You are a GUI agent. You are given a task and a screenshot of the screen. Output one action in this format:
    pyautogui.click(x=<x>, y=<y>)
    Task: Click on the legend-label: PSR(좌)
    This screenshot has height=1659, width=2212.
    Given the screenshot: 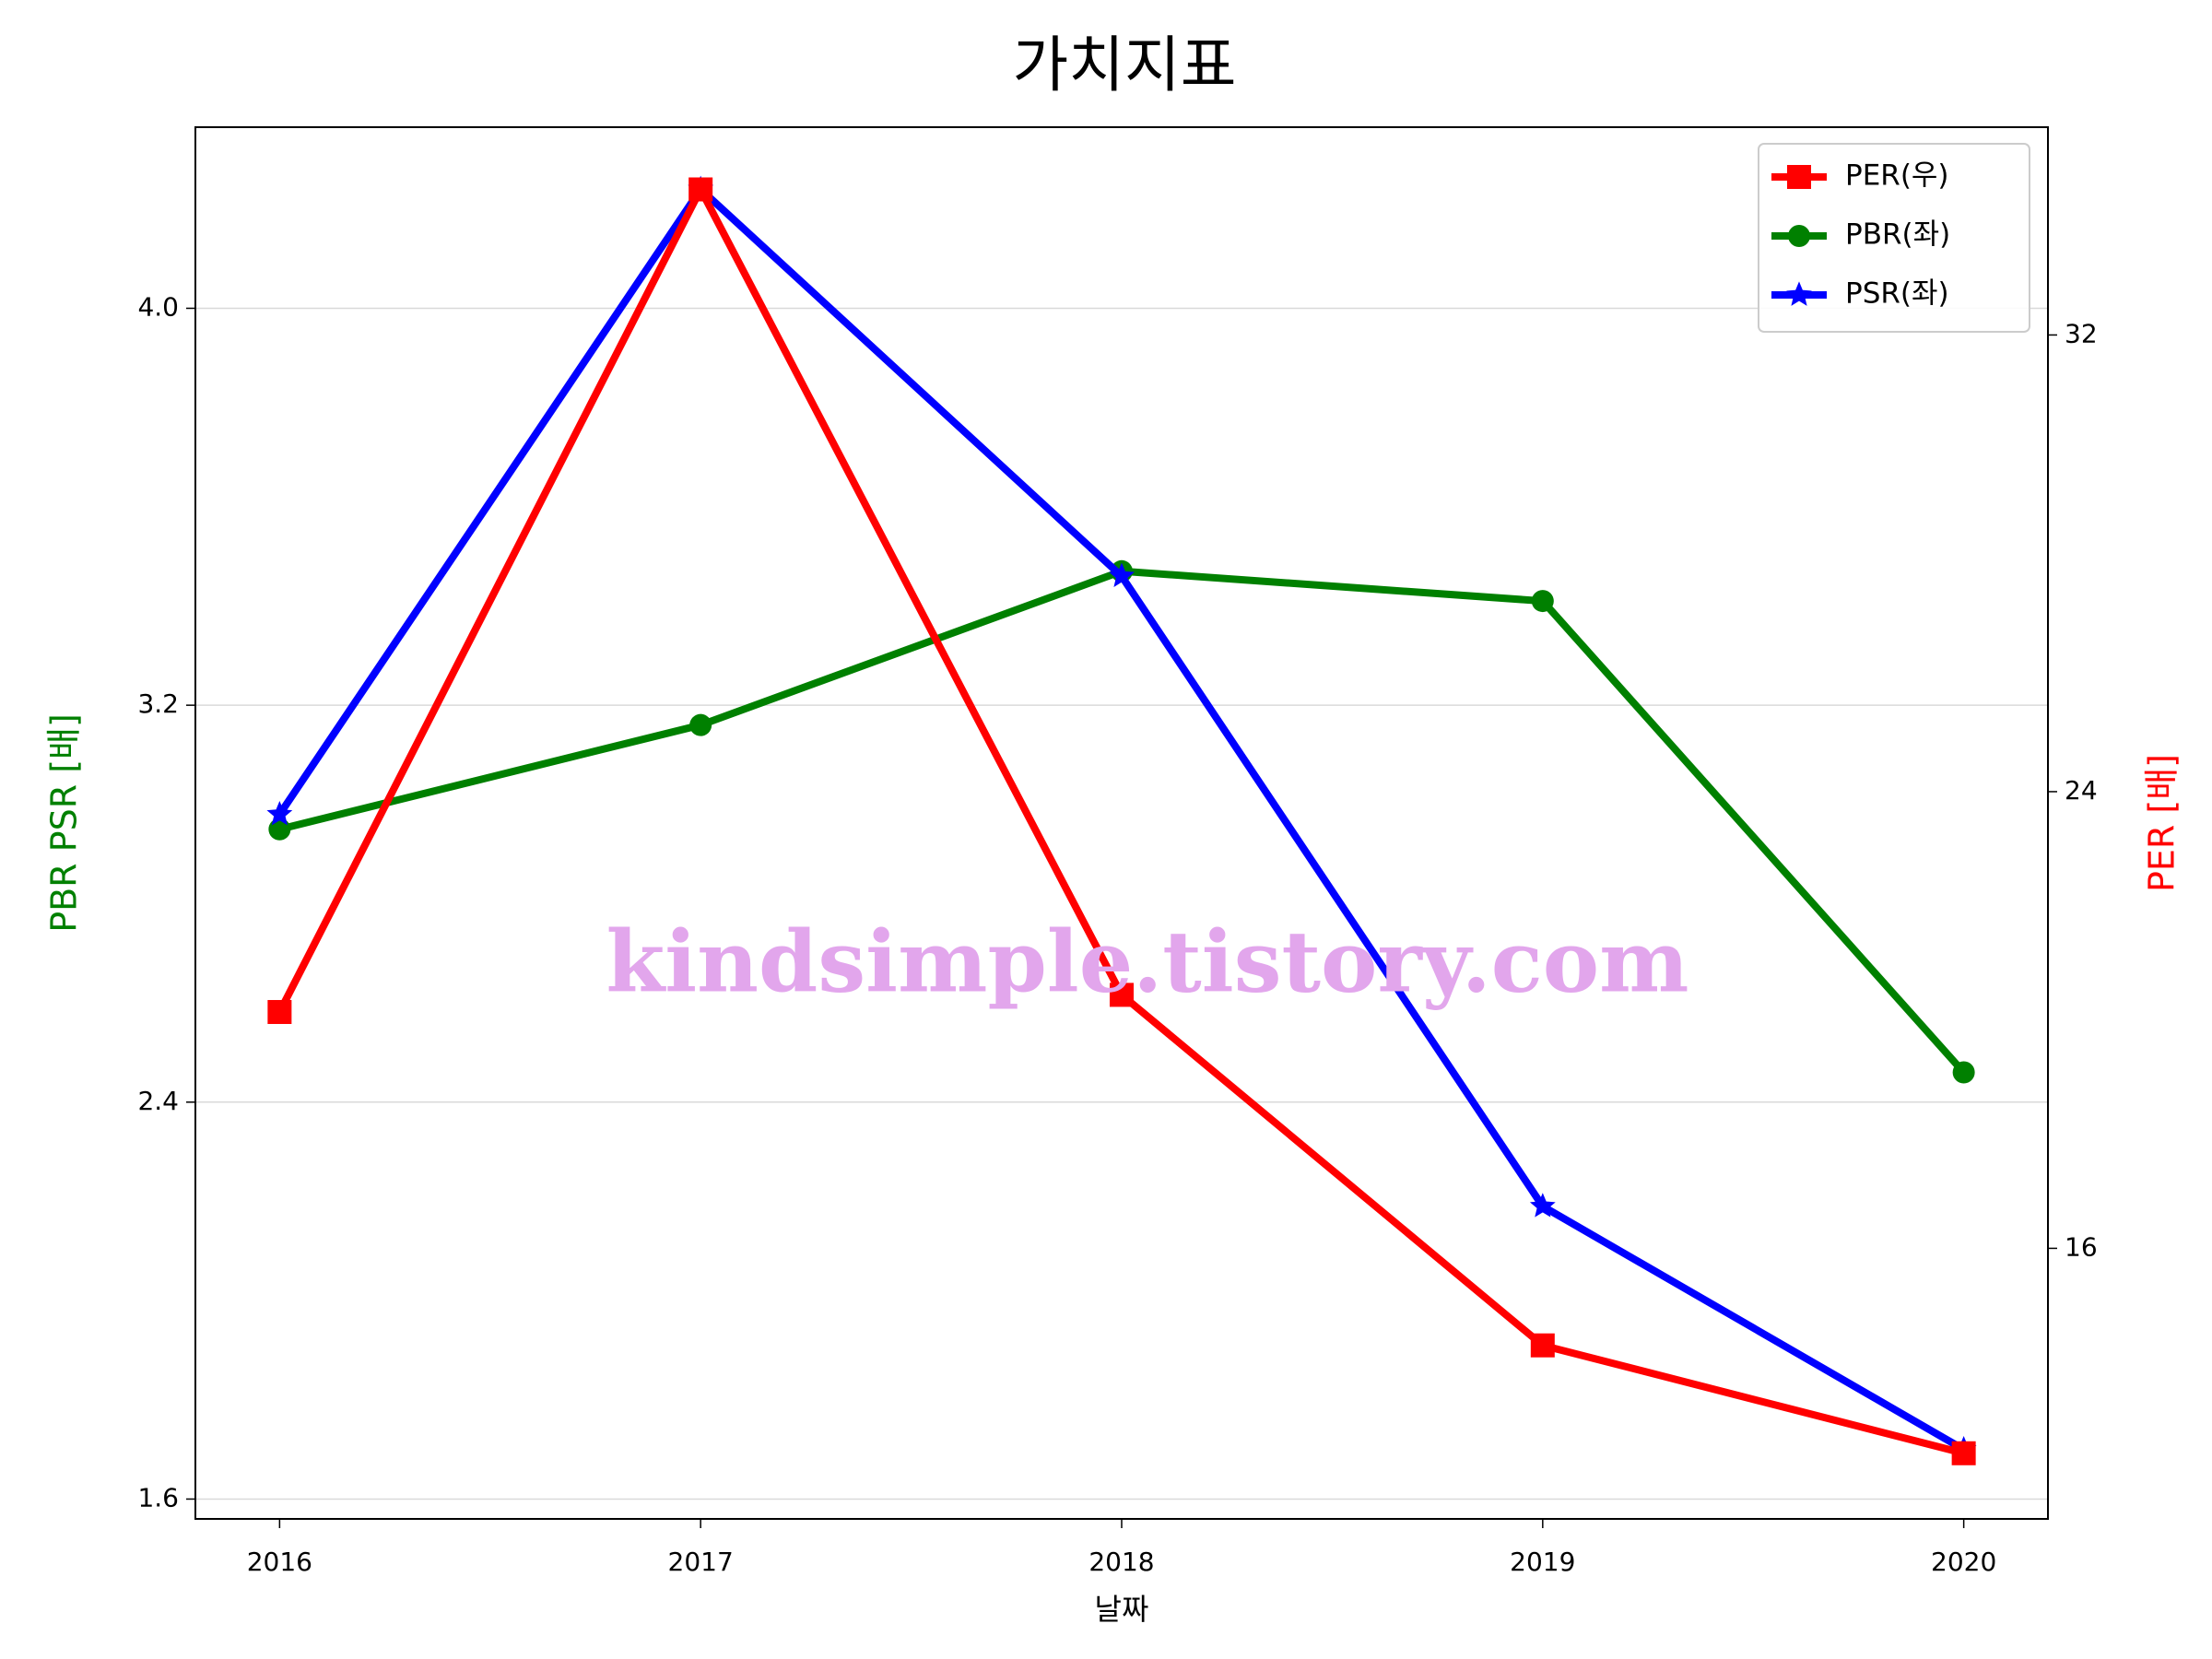 What is the action you would take?
    pyautogui.click(x=1897, y=294)
    